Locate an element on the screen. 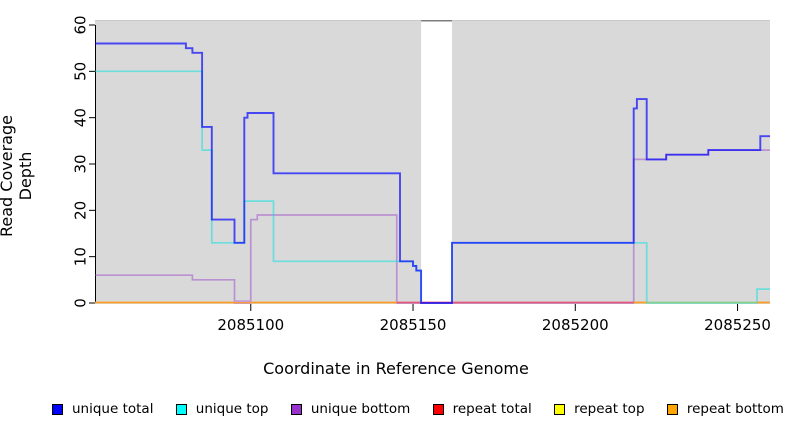 Image resolution: width=792 pixels, height=432 pixels. legend-item-repeat-top: repeat top is located at coordinates (599, 409).